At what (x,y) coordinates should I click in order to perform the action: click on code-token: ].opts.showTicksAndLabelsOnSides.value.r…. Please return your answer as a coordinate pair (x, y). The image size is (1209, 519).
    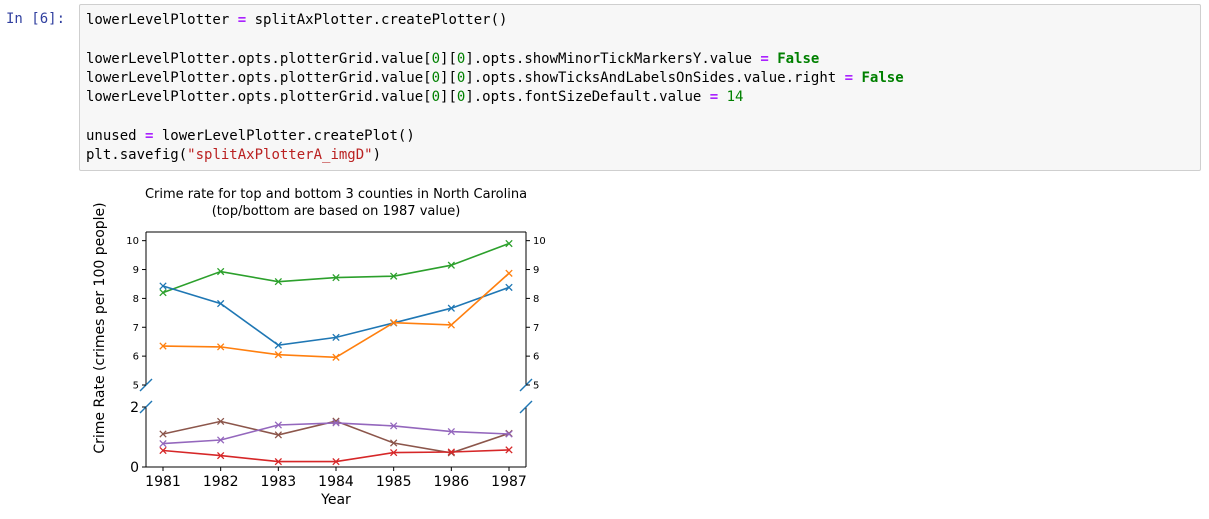
    Looking at the image, I should click on (655, 77).